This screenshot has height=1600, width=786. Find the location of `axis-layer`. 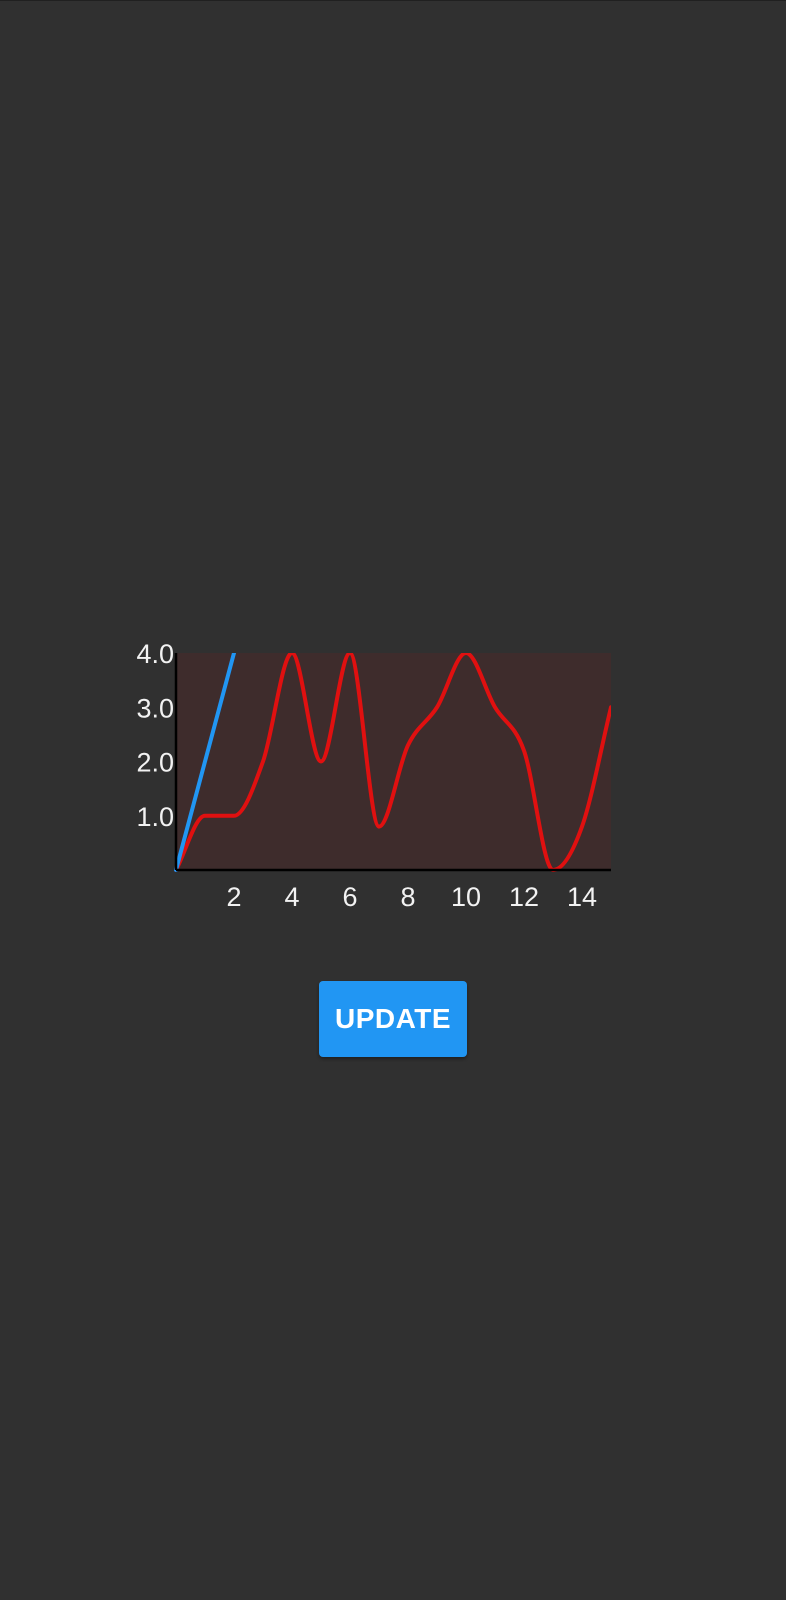

axis-layer is located at coordinates (392, 762).